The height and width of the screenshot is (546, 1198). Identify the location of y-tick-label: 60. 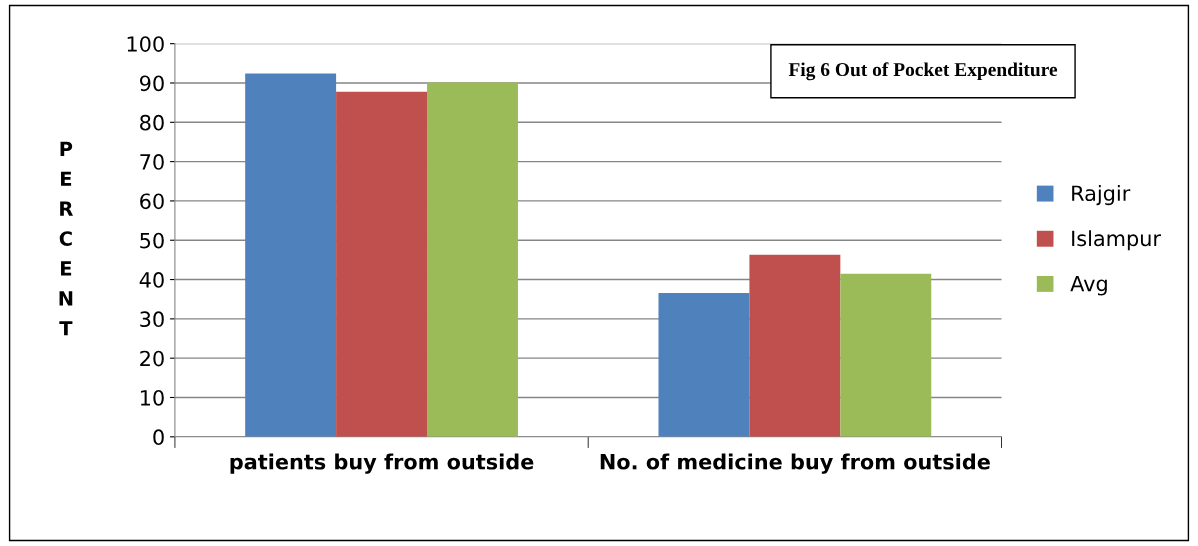
(152, 201).